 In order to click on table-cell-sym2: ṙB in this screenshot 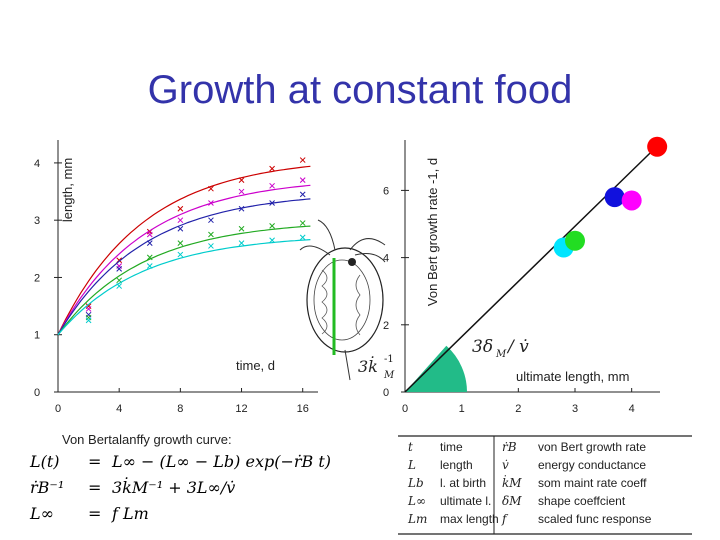, I will do `click(509, 447)`.